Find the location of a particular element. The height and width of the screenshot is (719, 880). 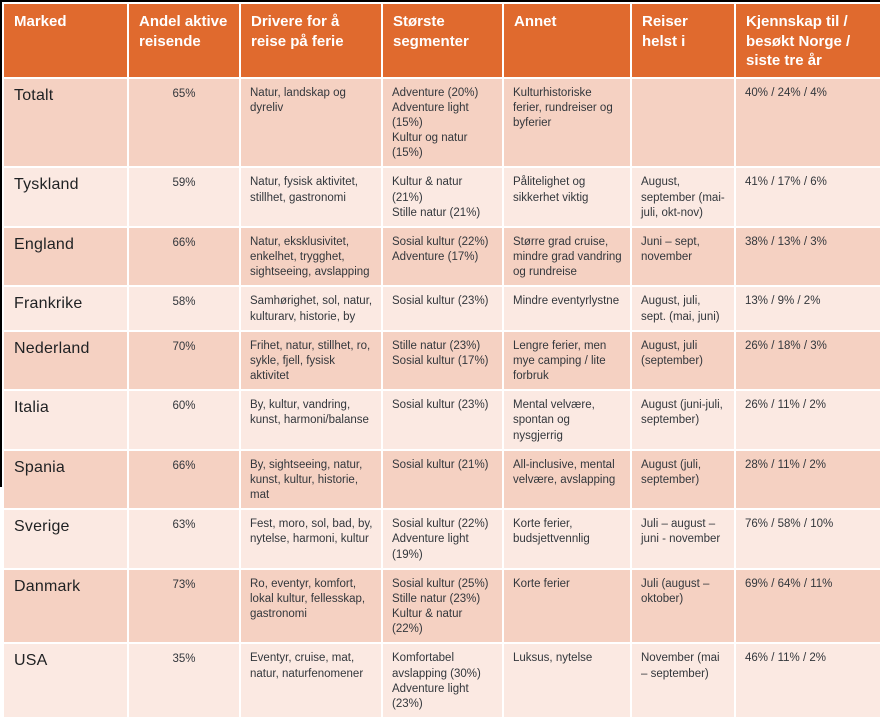

column-header-andel: Andel aktive reisende is located at coordinates (184, 40).